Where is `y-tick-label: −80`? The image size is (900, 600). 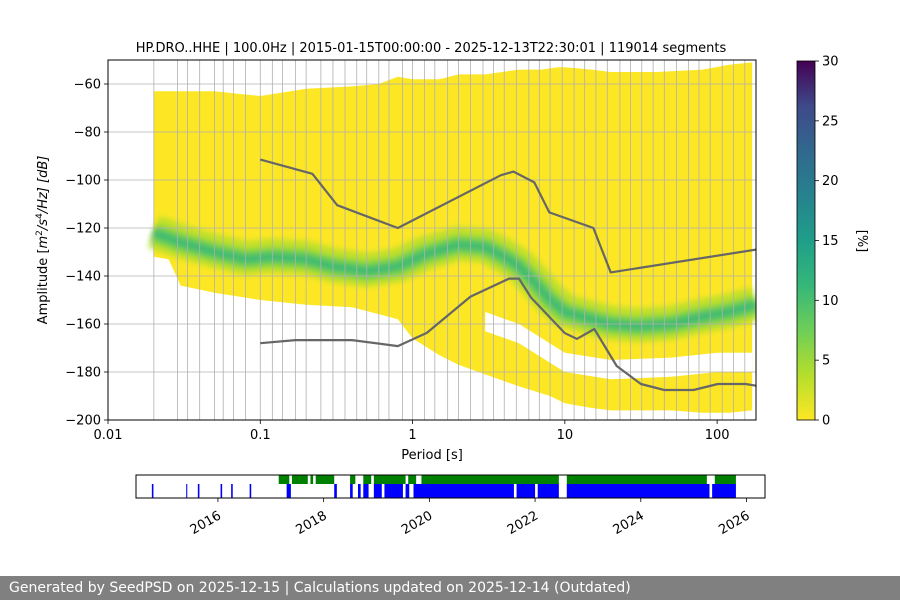 y-tick-label: −80 is located at coordinates (87, 133).